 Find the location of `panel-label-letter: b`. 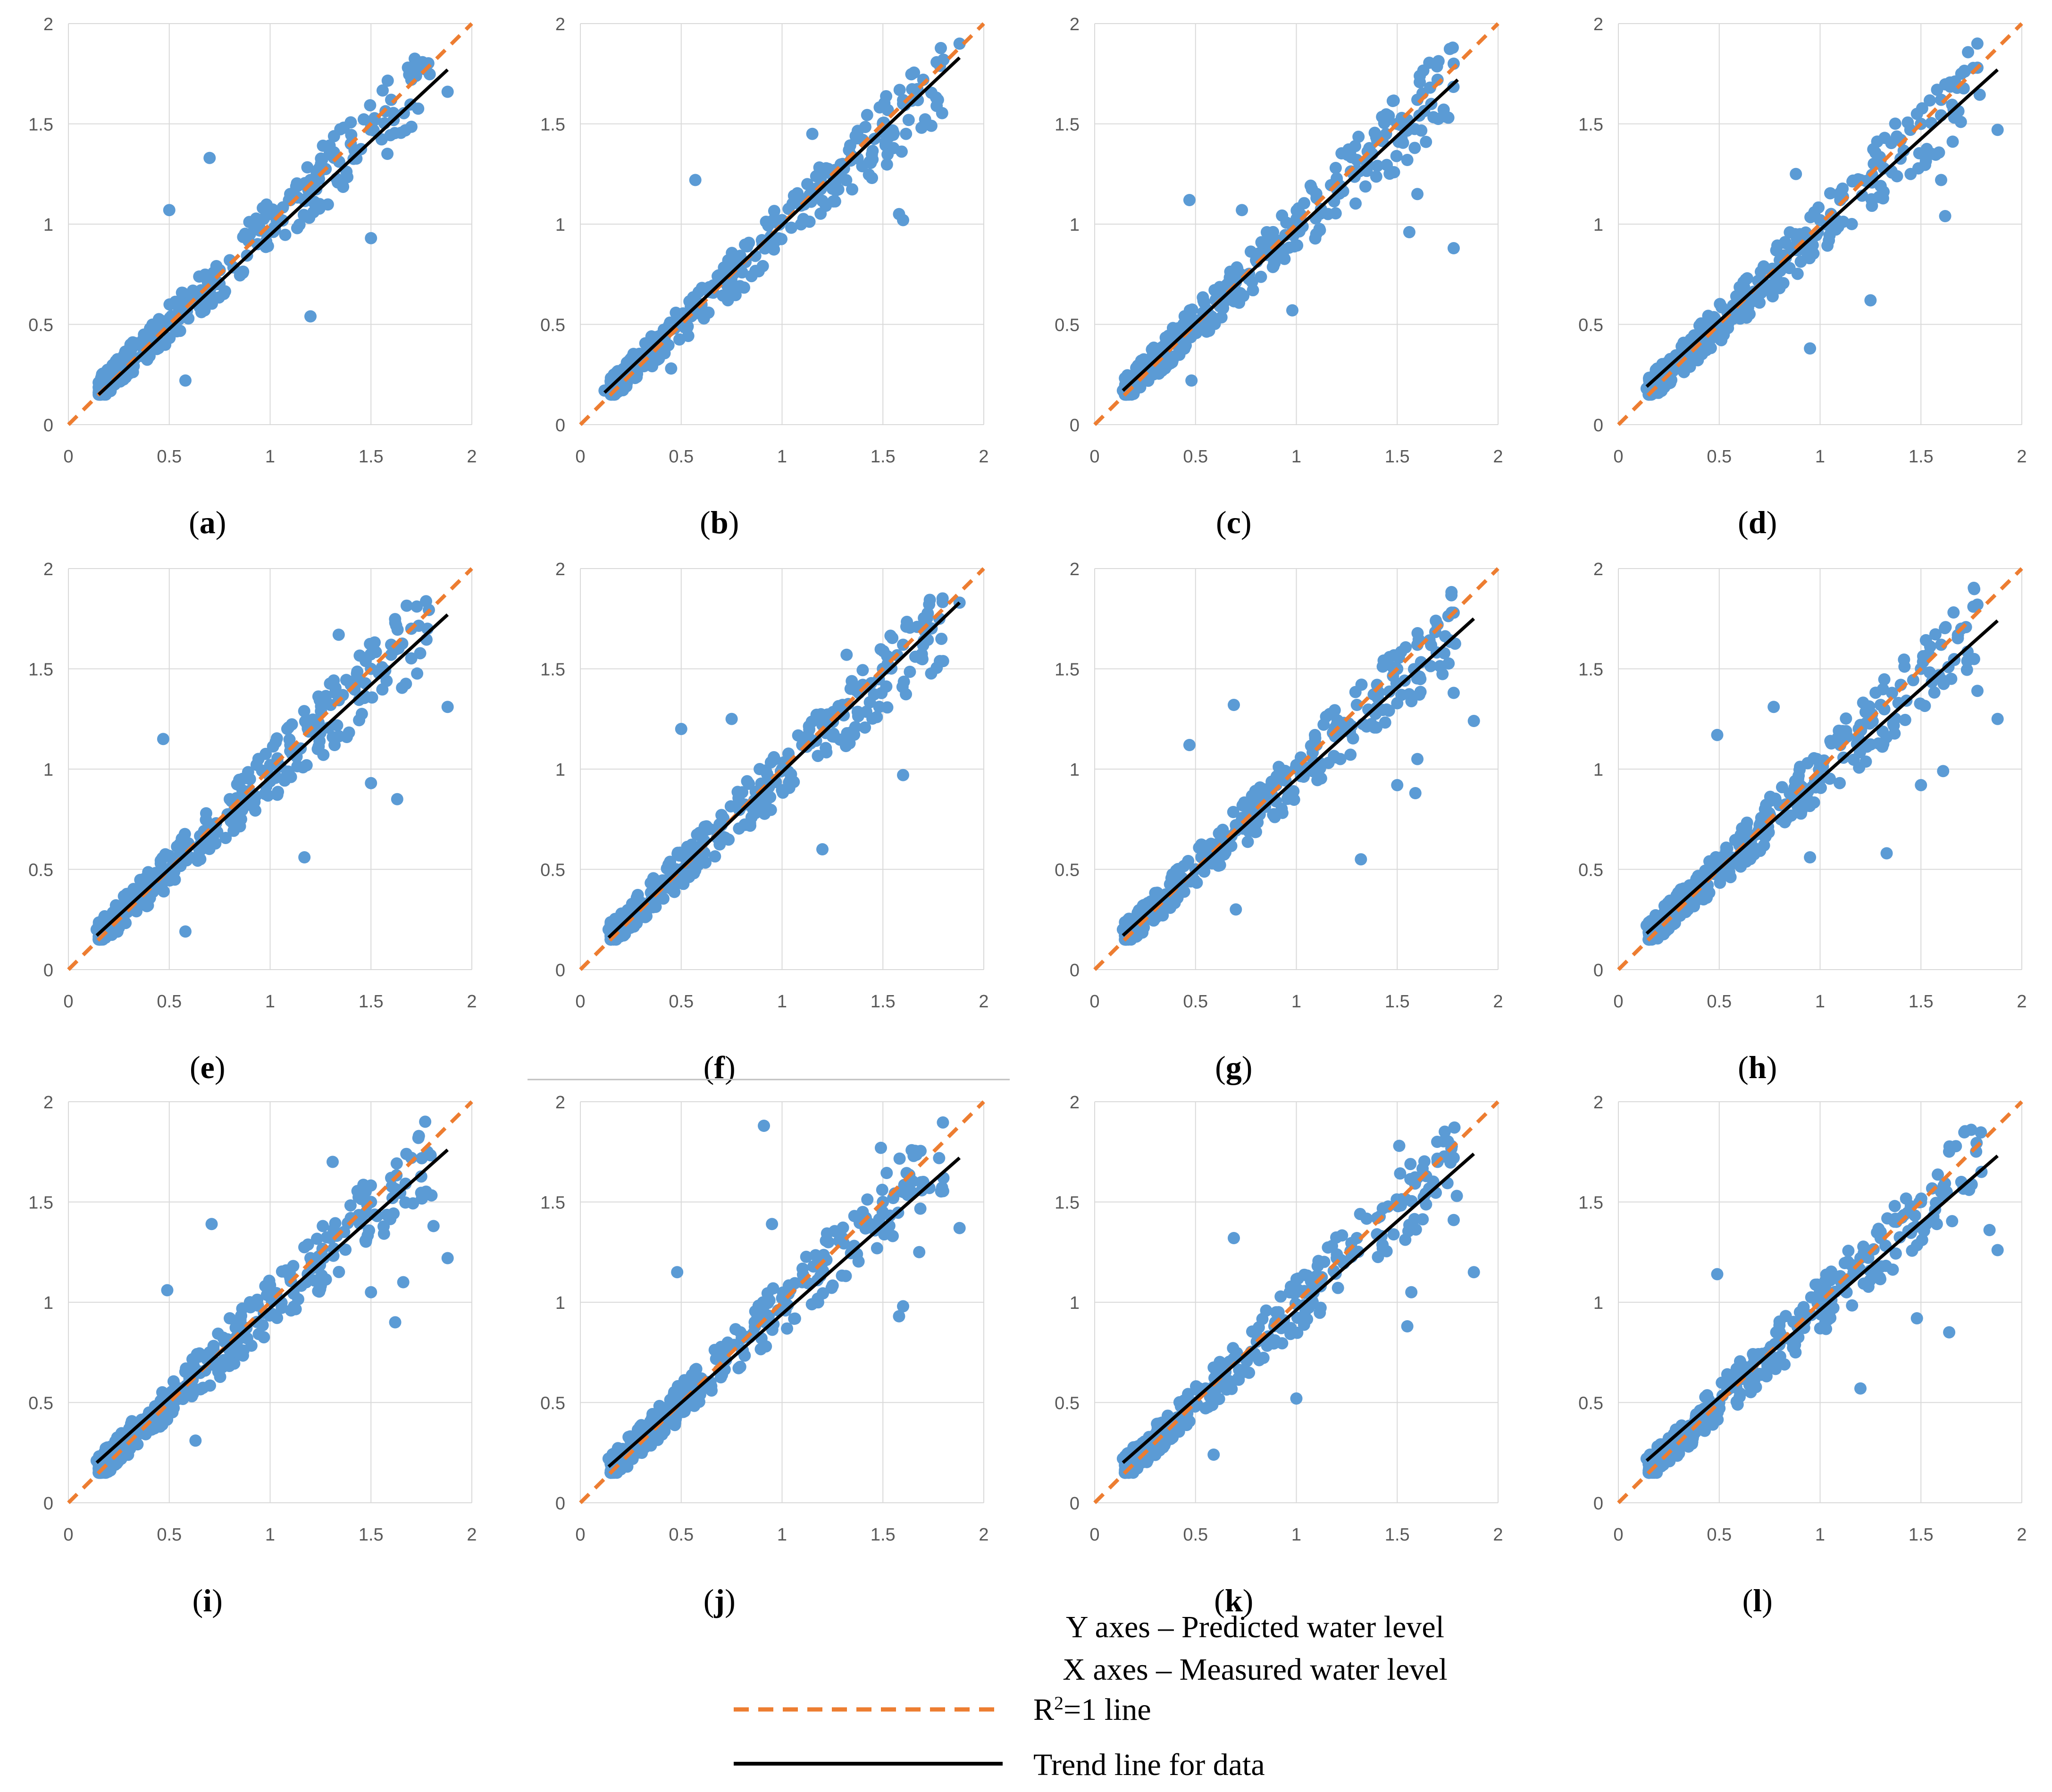

panel-label-letter: b is located at coordinates (720, 522).